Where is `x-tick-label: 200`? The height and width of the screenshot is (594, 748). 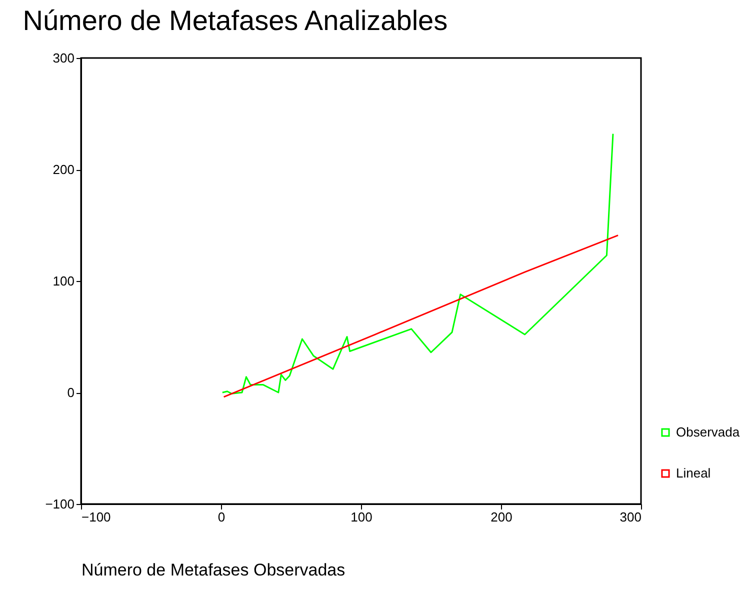
x-tick-label: 200 is located at coordinates (501, 517).